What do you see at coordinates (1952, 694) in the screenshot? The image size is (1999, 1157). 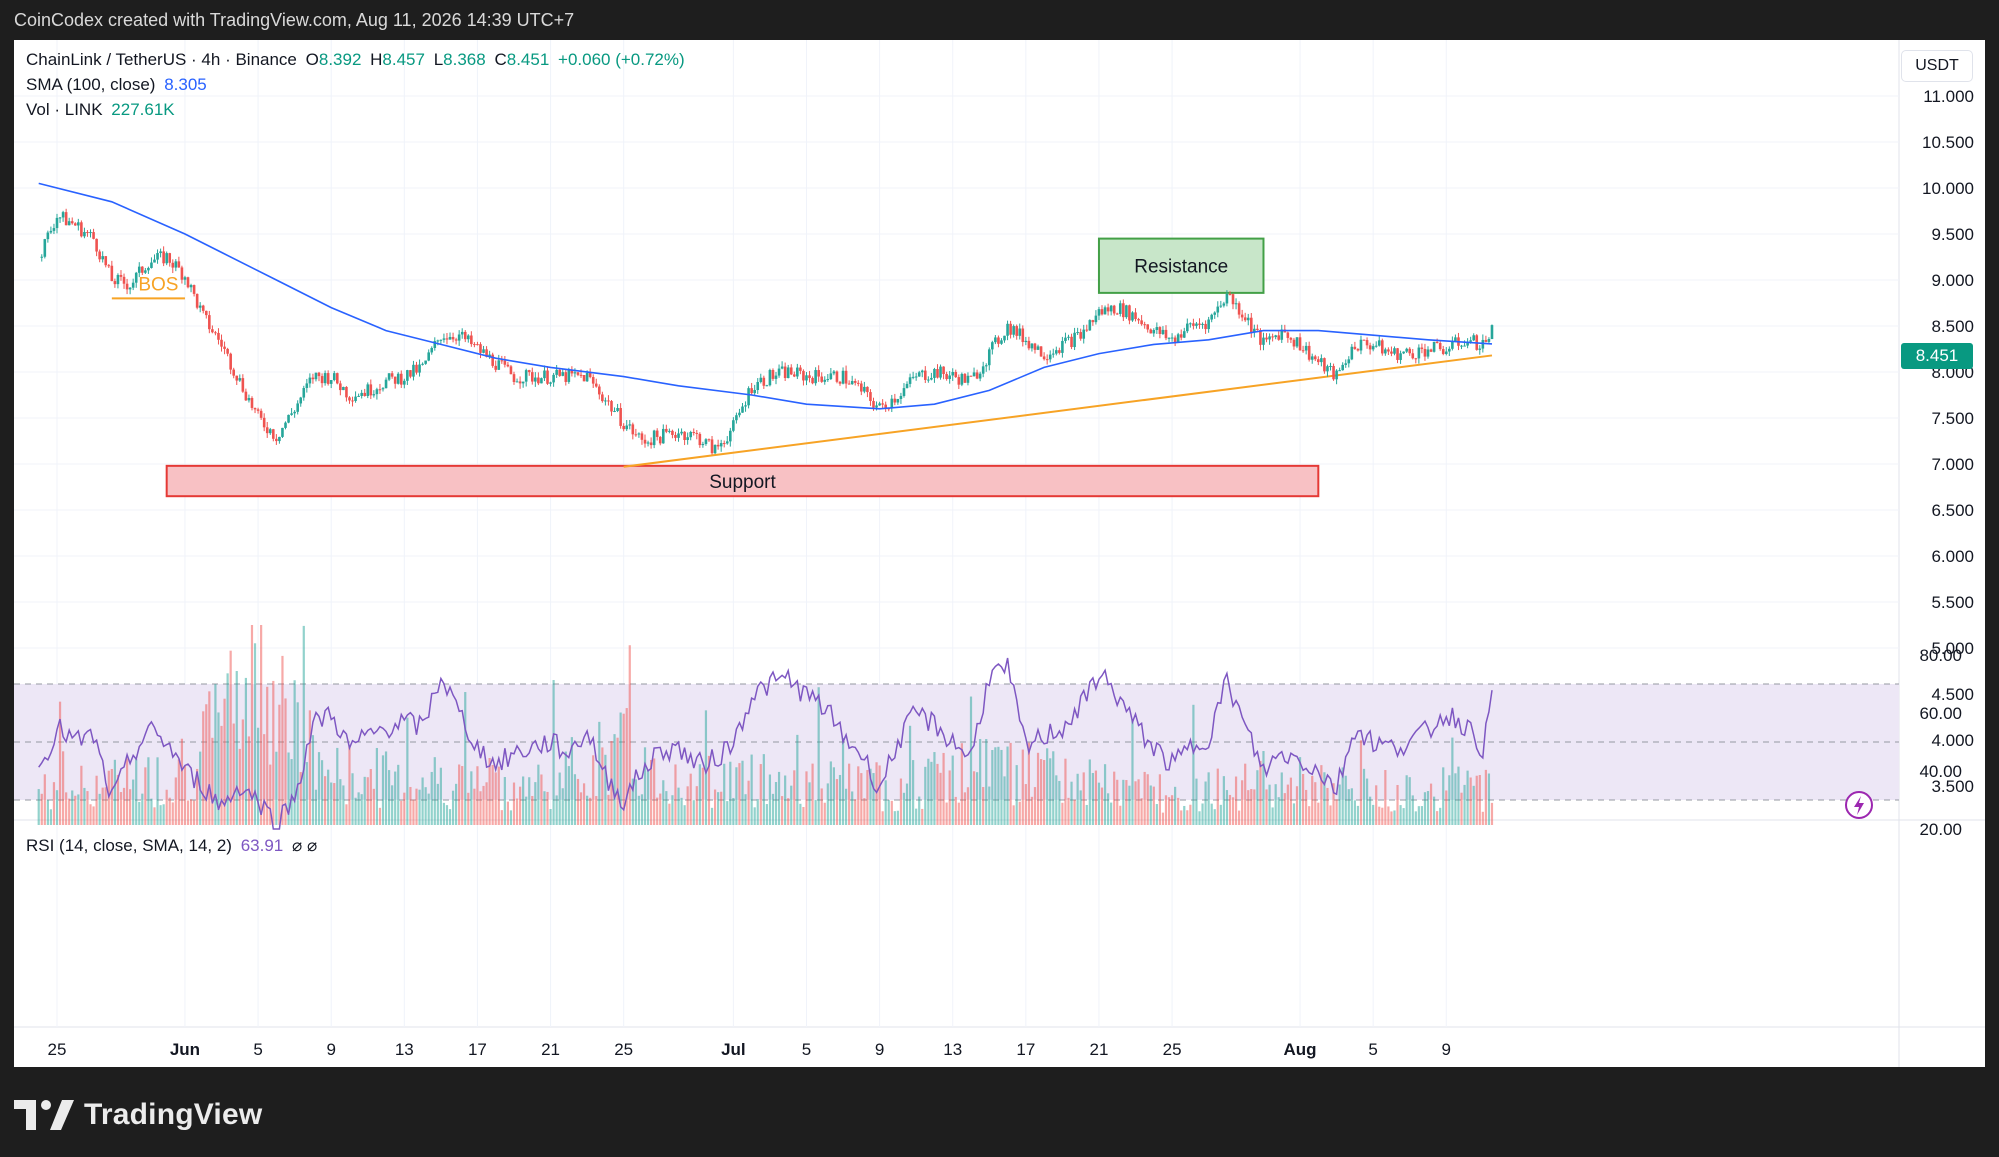 I see `price-tick-label: 4.500` at bounding box center [1952, 694].